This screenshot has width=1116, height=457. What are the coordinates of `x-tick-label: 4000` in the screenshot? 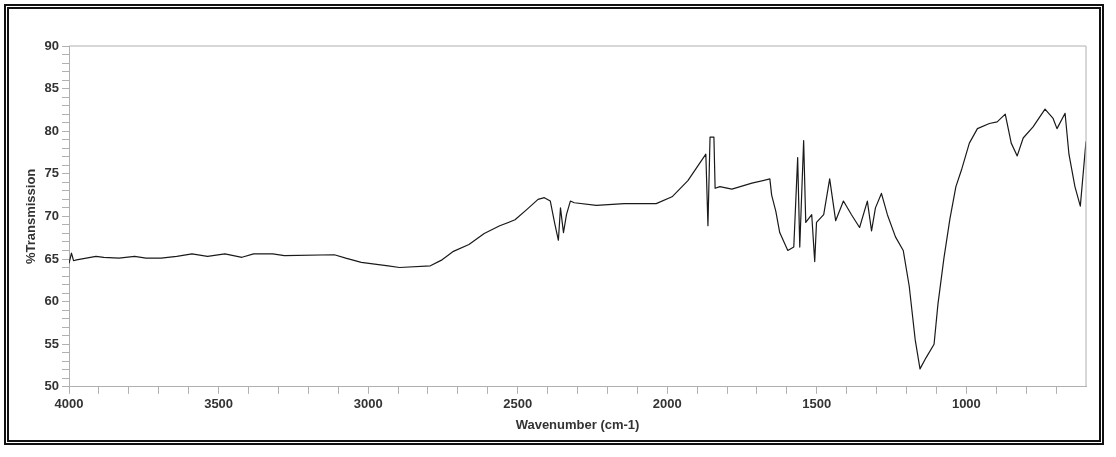 It's located at (69, 404).